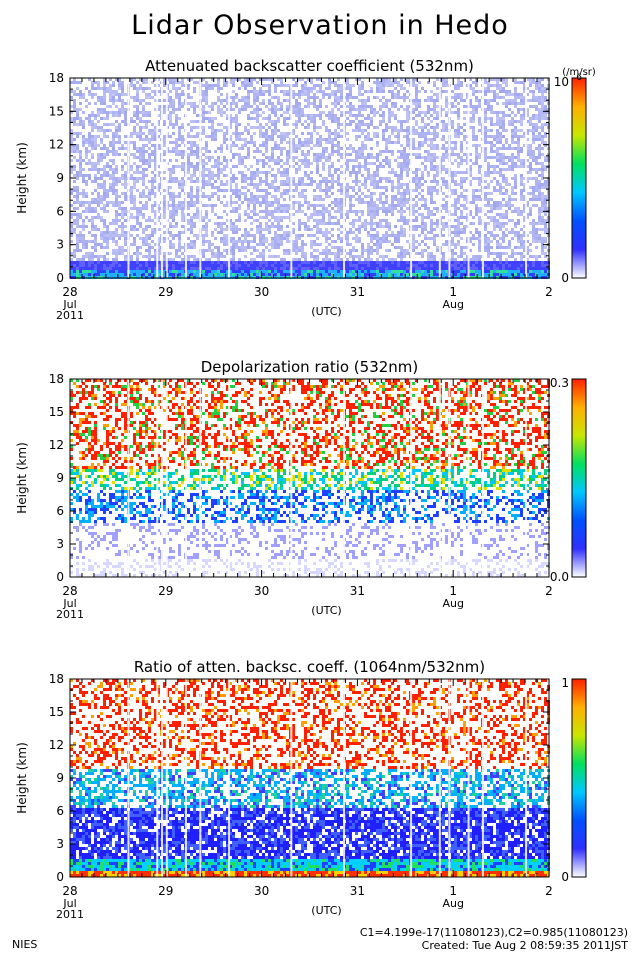 The width and height of the screenshot is (640, 960). Describe the element at coordinates (320, 25) in the screenshot. I see `page-title: Lidar Observation in Hedo` at that location.